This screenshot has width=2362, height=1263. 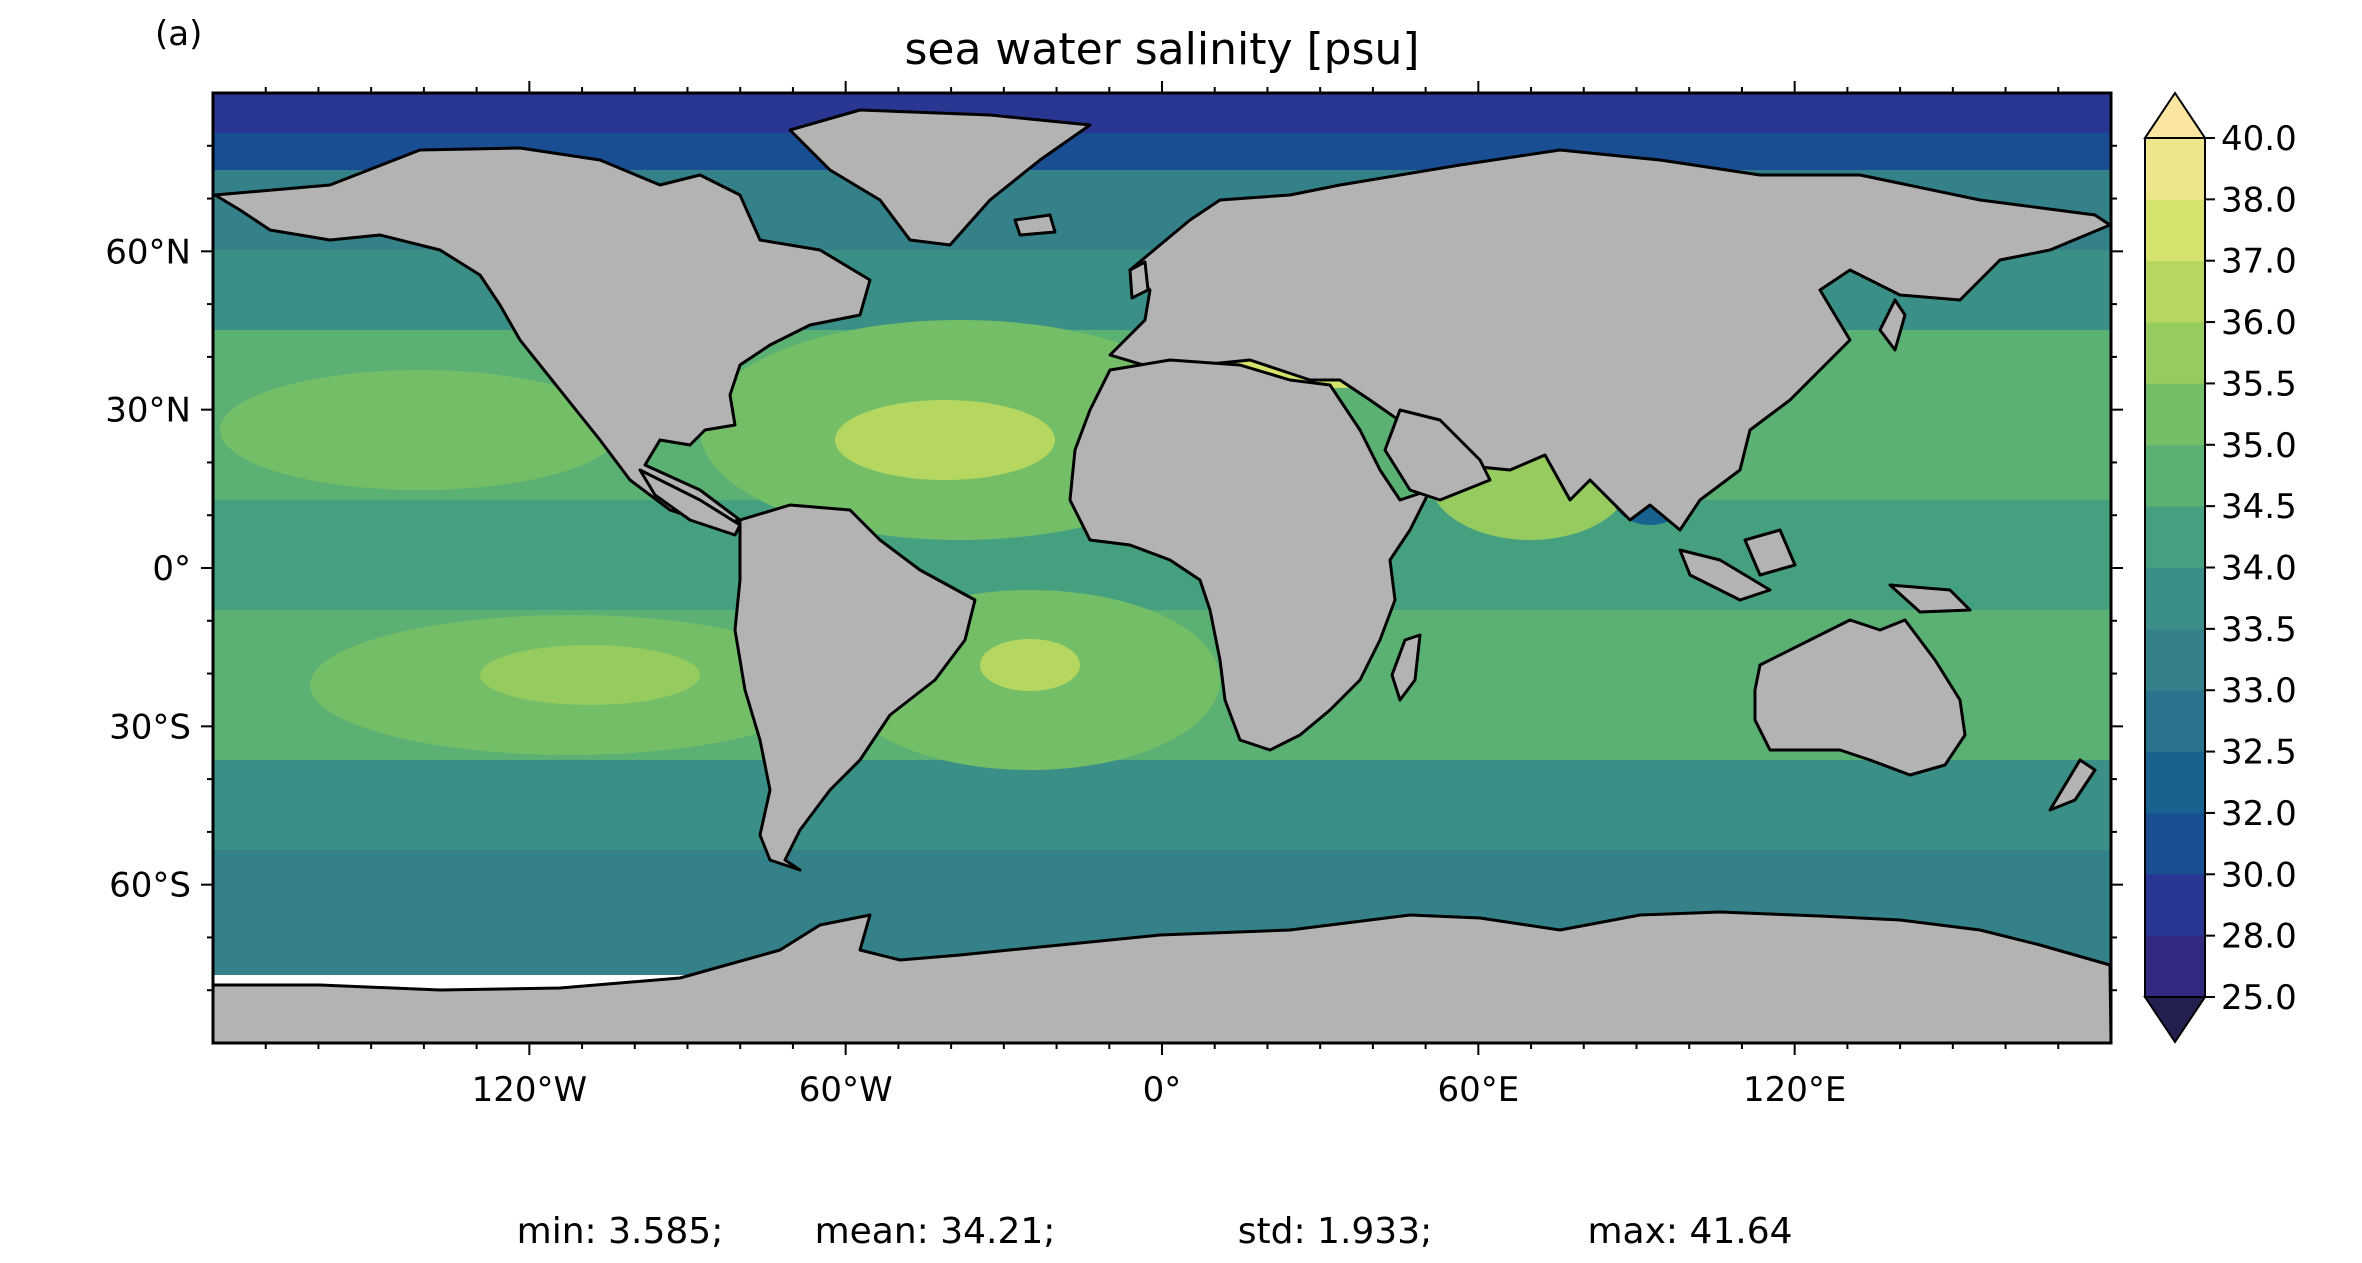 What do you see at coordinates (2259, 569) in the screenshot?
I see `colorbar-tick-label: 34.0` at bounding box center [2259, 569].